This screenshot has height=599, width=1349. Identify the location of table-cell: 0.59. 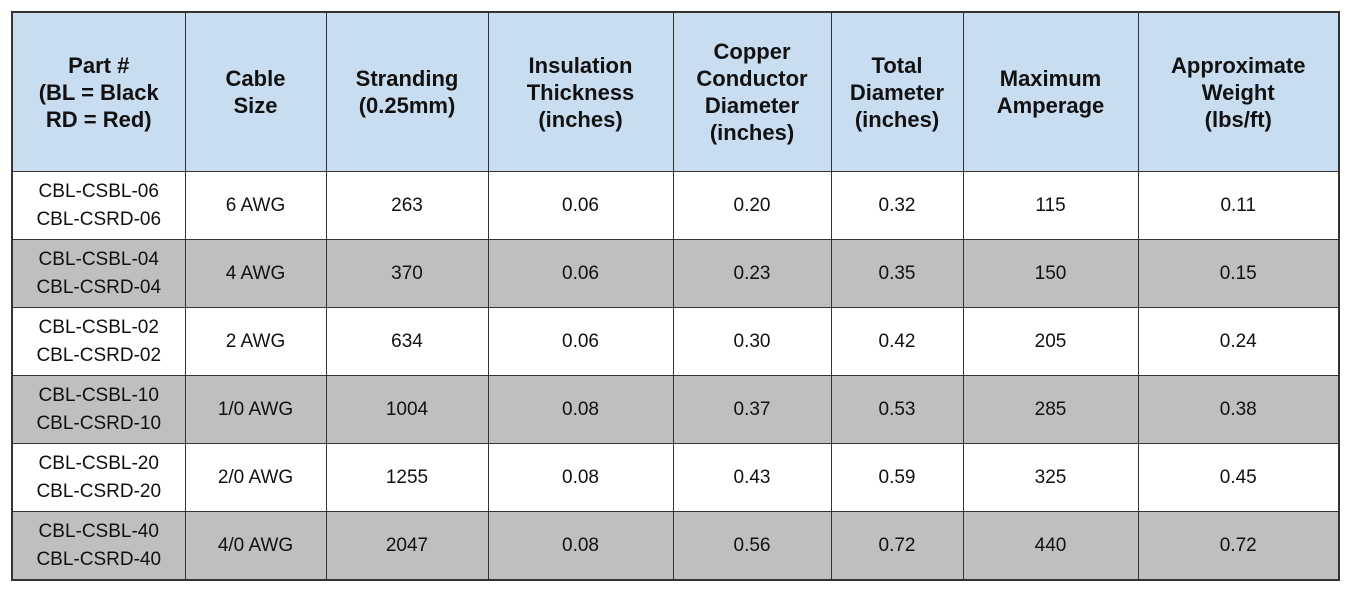
(897, 477).